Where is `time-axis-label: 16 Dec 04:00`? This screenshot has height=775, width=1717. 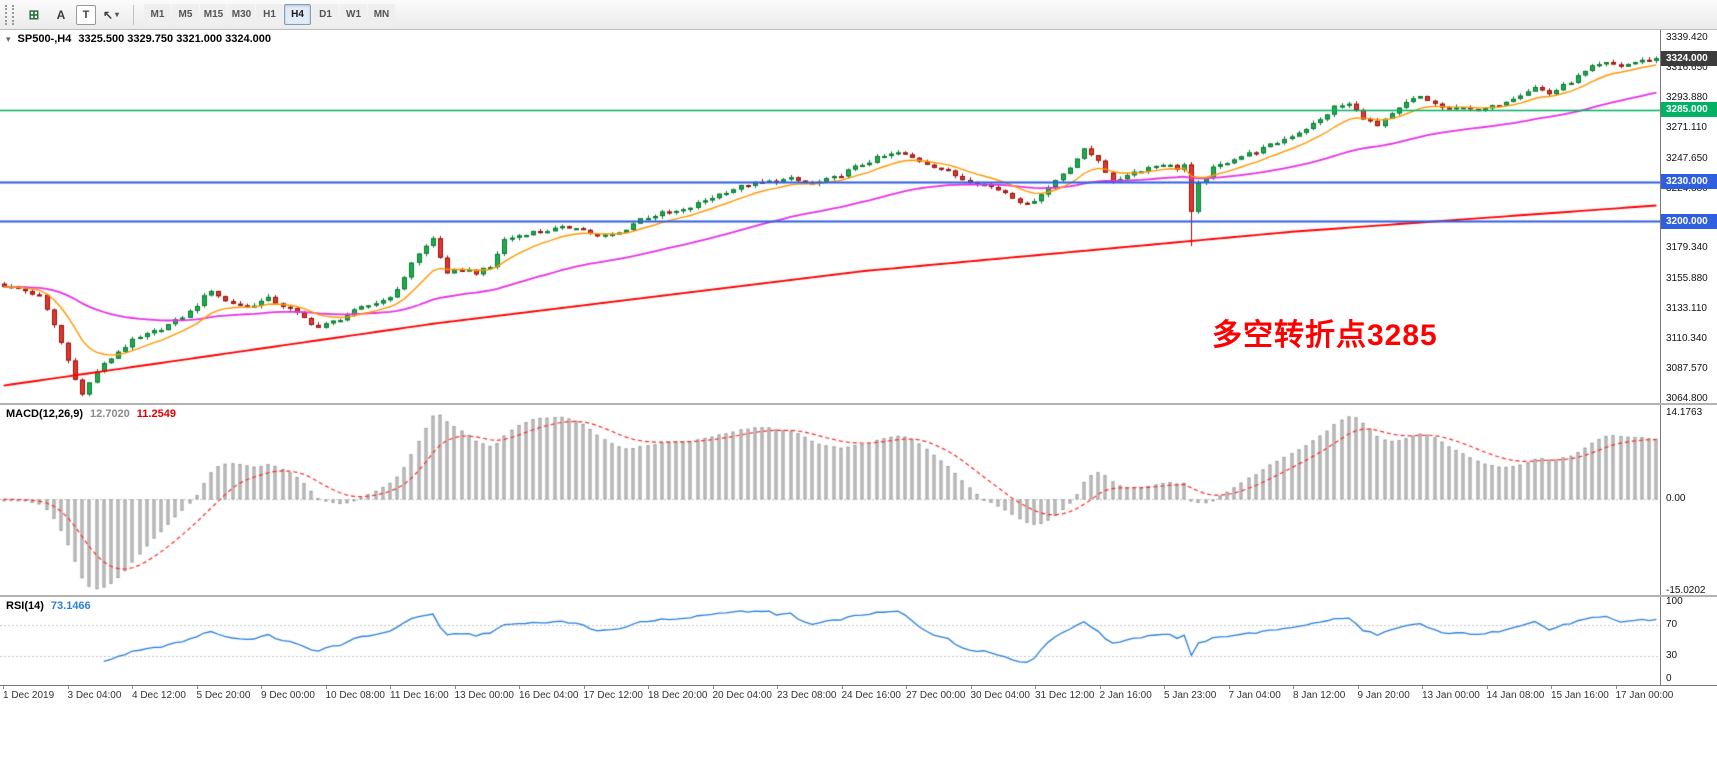 time-axis-label: 16 Dec 04:00 is located at coordinates (549, 695).